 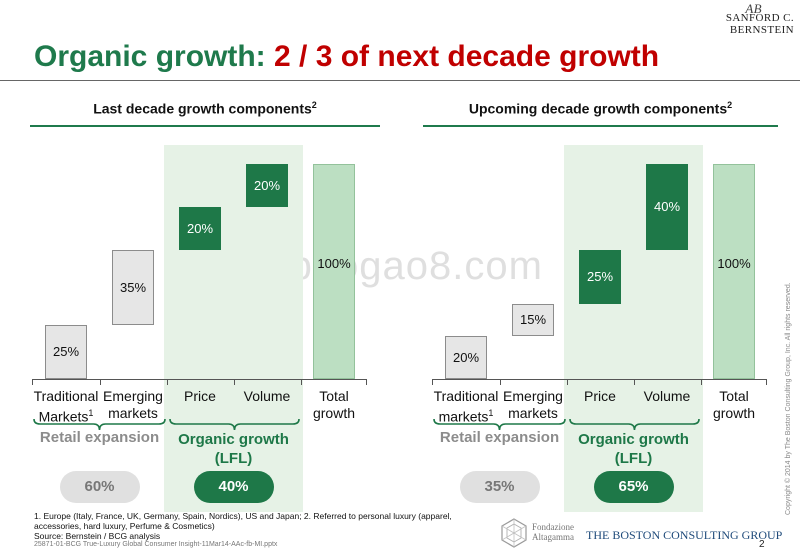 I want to click on bar-value-label: 15%, so click(x=533, y=319).